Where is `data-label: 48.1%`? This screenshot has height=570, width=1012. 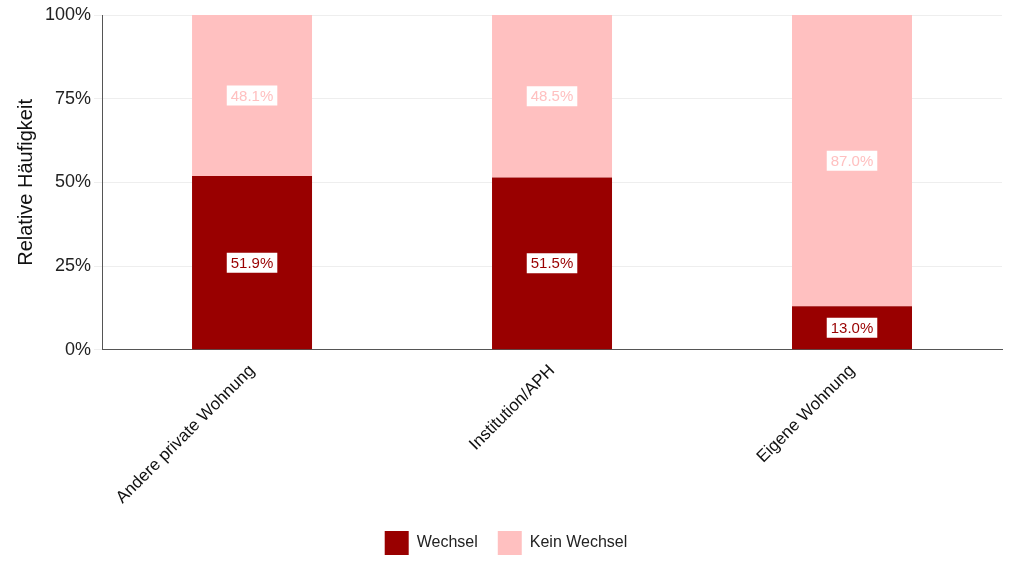 data-label: 48.1% is located at coordinates (252, 95).